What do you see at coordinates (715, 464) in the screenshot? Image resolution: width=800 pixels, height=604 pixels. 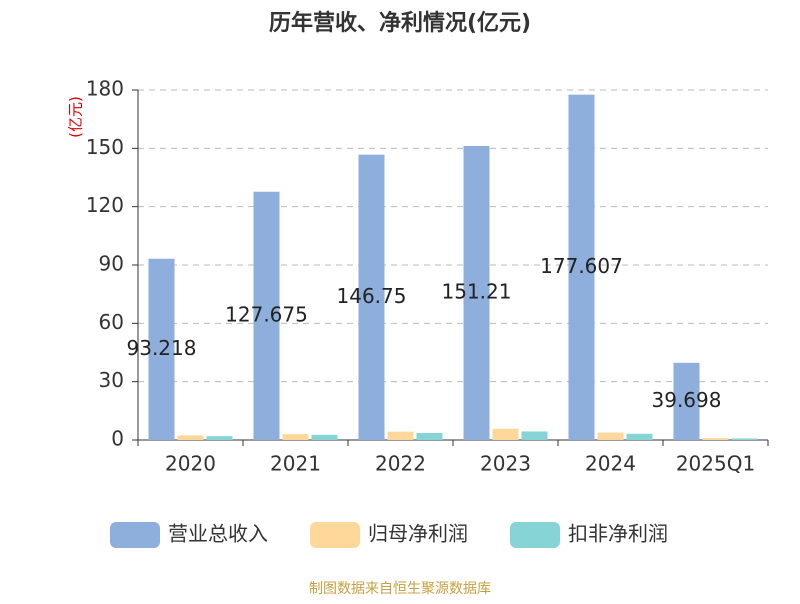 I see `x-tick-label: 2025Q1` at bounding box center [715, 464].